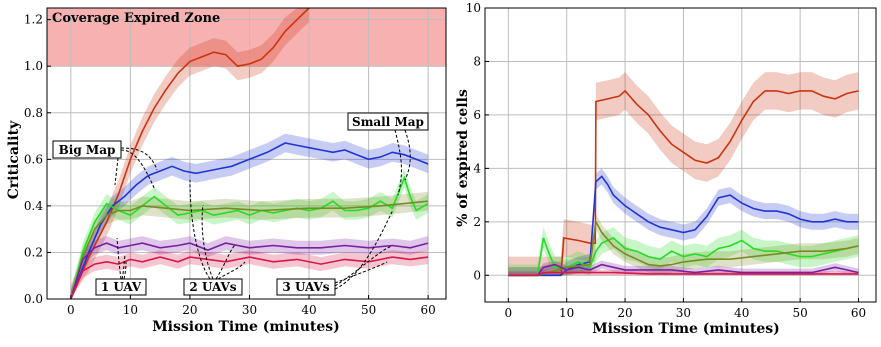  Describe the element at coordinates (477, 222) in the screenshot. I see `y-tick-label: 2` at that location.